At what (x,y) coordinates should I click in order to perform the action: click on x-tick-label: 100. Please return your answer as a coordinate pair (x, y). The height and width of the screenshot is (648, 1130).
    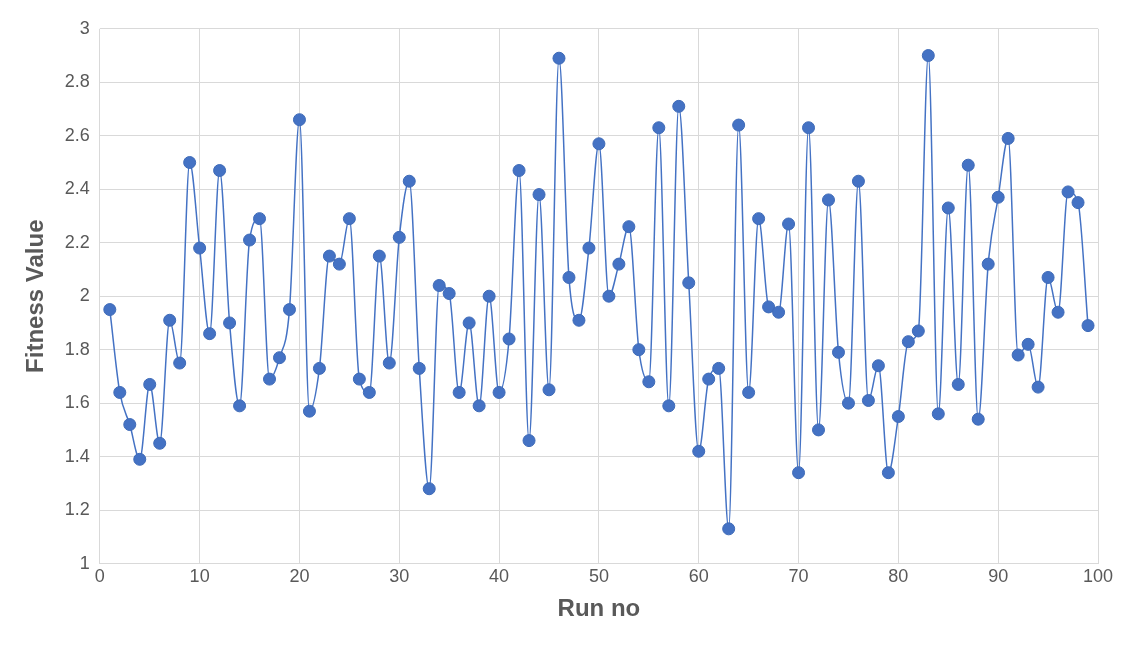
    Looking at the image, I should click on (1098, 576).